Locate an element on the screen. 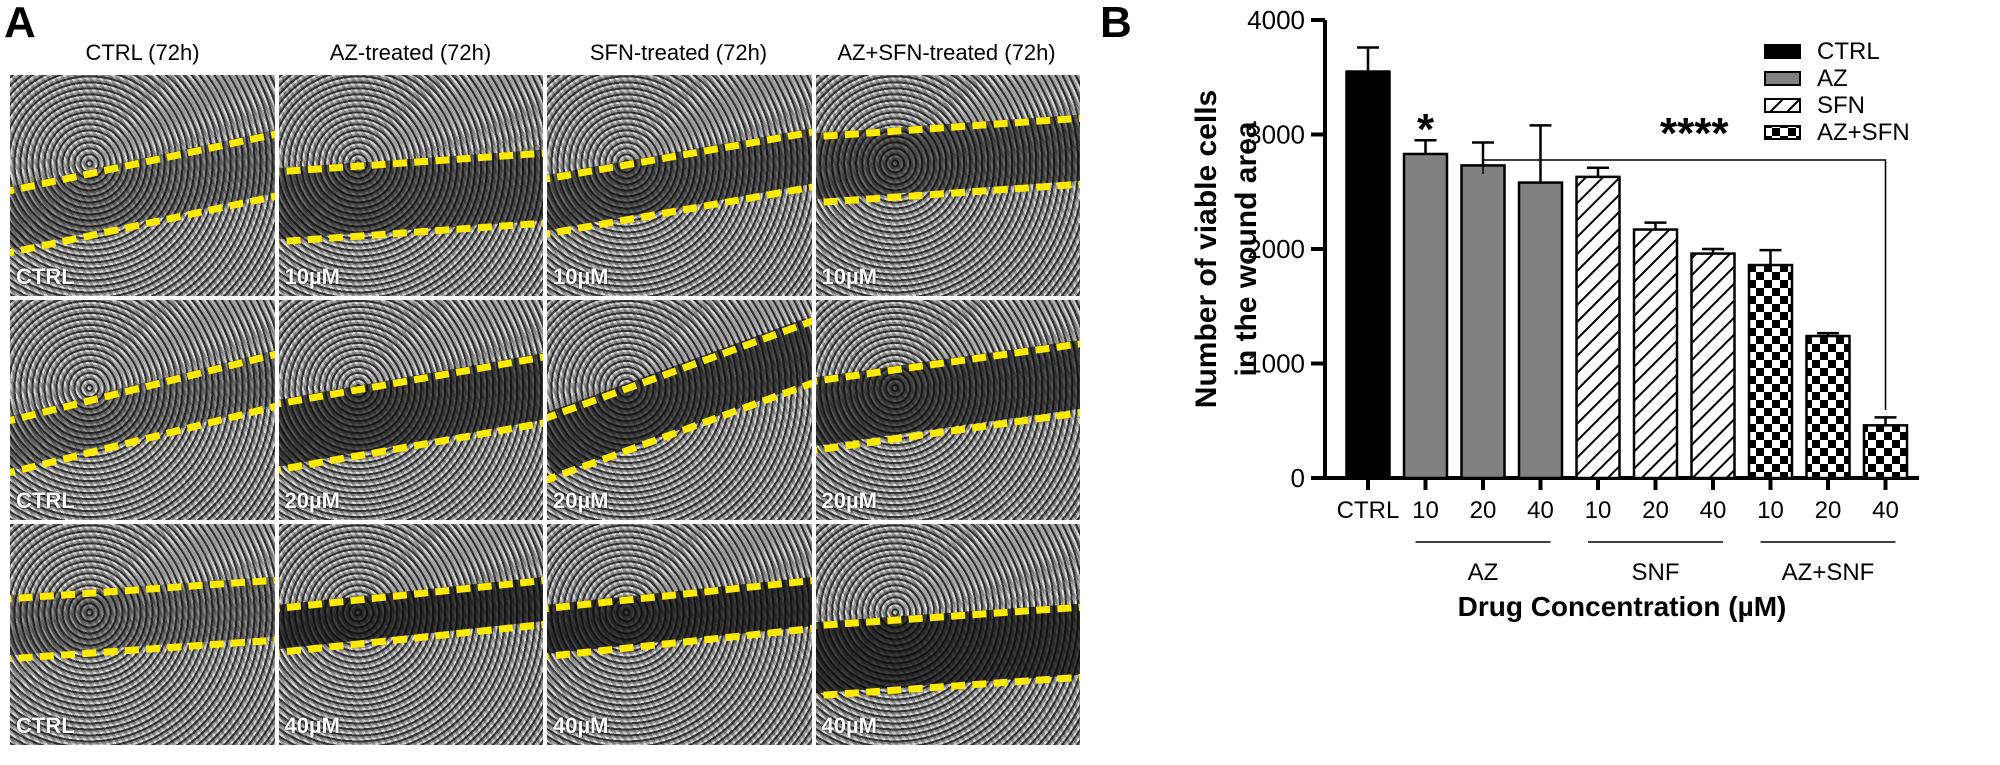 This screenshot has height=765, width=2000. group-label: AZ is located at coordinates (1483, 572).